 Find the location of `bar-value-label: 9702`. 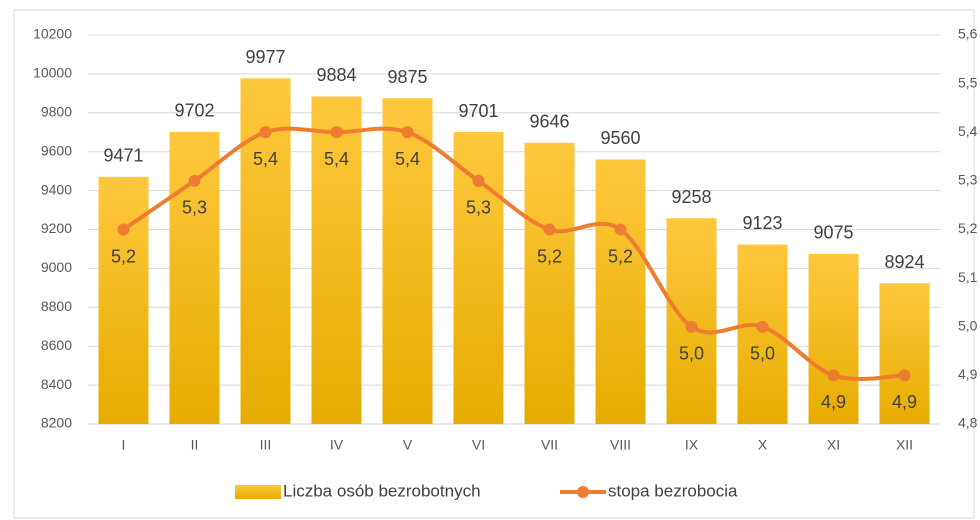

bar-value-label: 9702 is located at coordinates (194, 111).